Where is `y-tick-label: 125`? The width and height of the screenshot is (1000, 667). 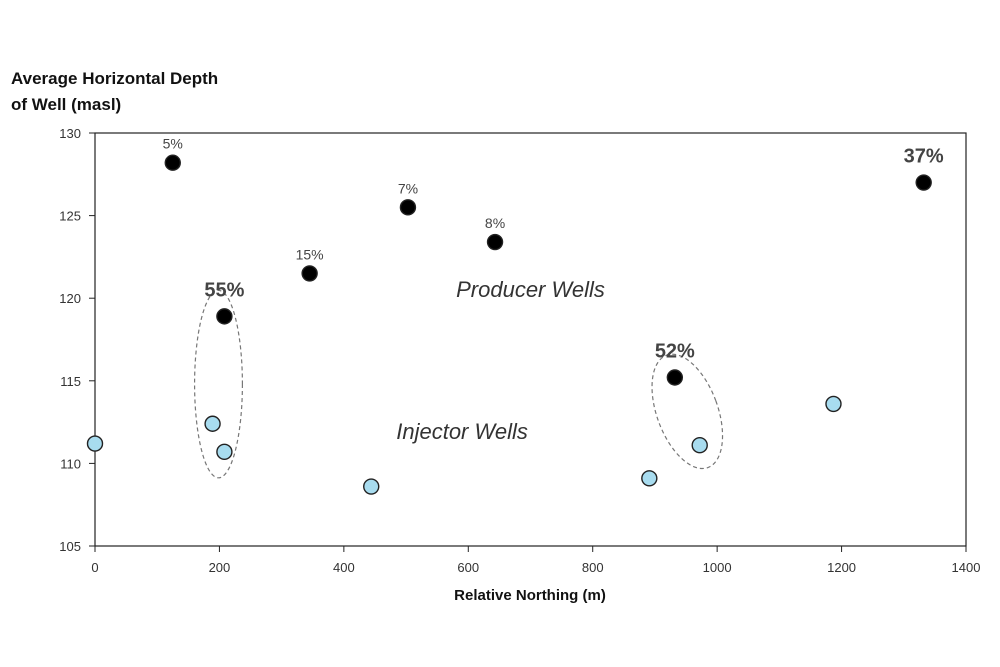
y-tick-label: 125 is located at coordinates (70, 216).